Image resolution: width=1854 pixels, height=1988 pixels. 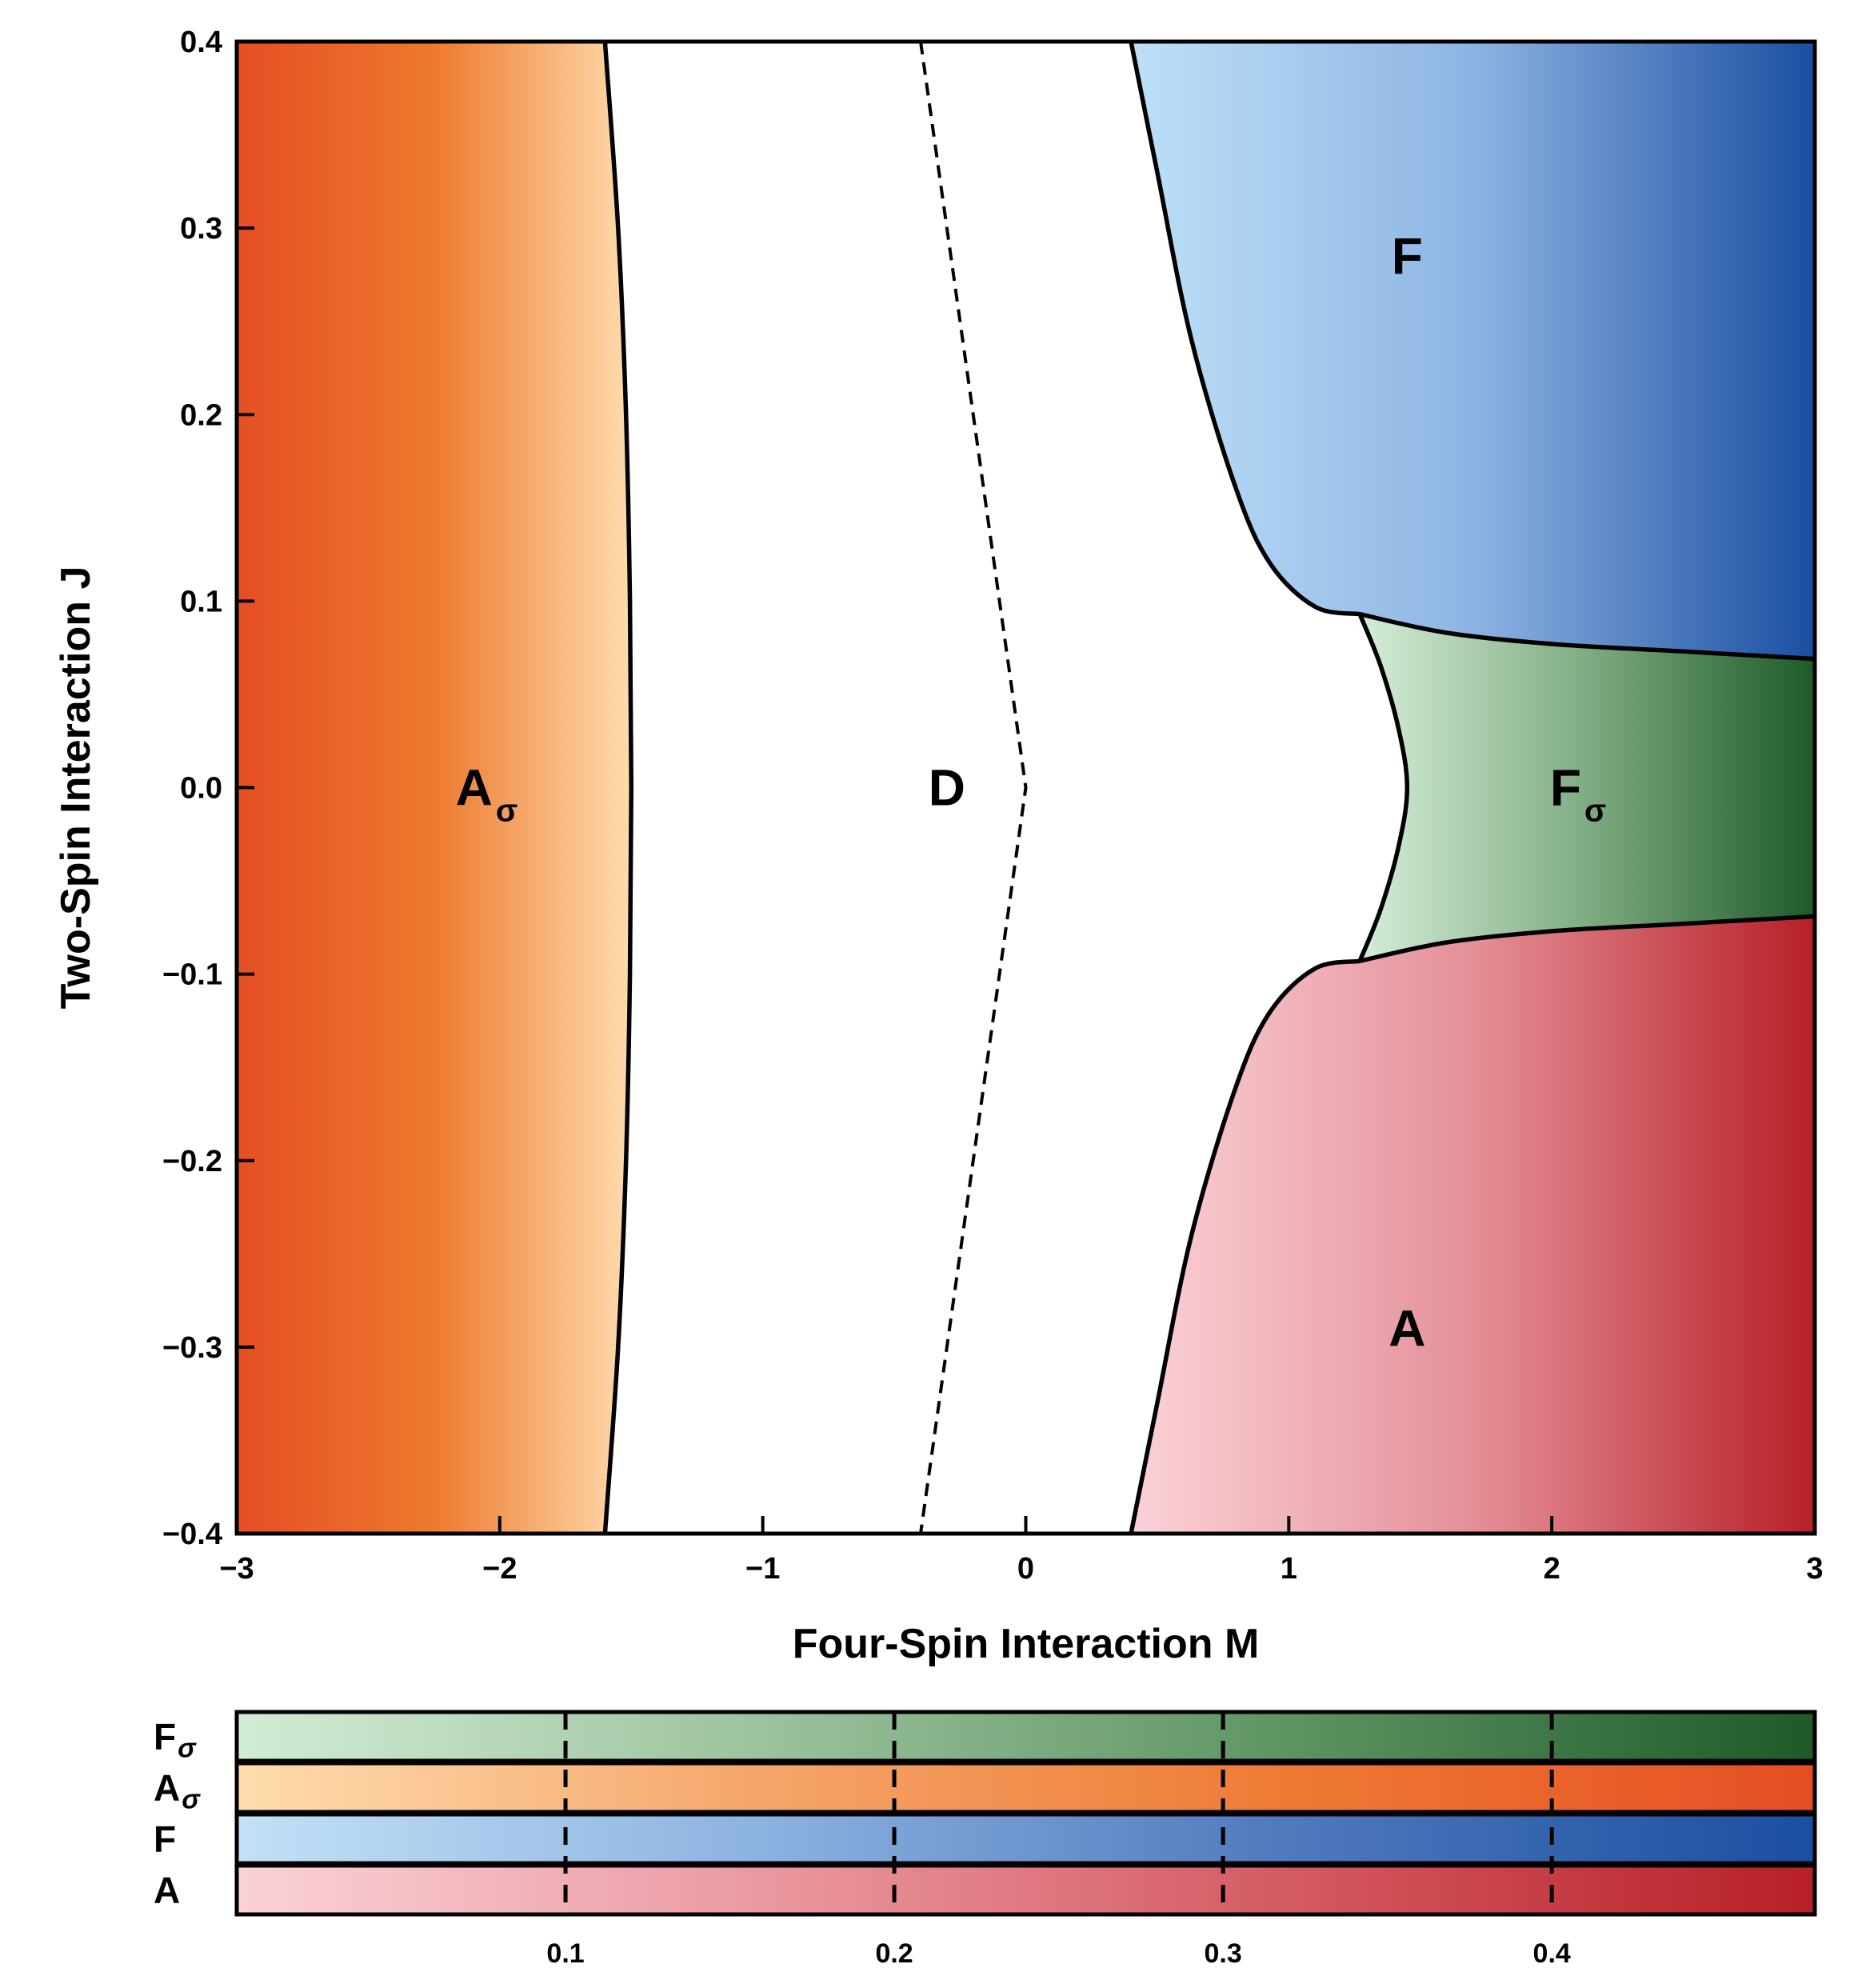 What do you see at coordinates (1815, 1569) in the screenshot?
I see `x-tick-label: 3` at bounding box center [1815, 1569].